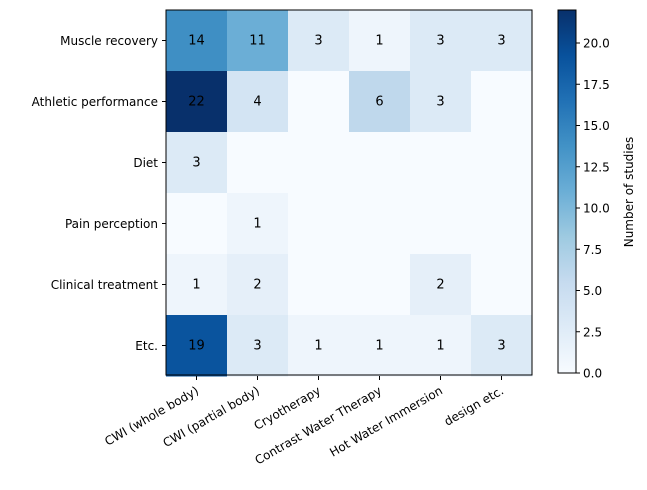 The width and height of the screenshot is (647, 490). I want to click on colorbar-tick-label: 12.5, so click(596, 167).